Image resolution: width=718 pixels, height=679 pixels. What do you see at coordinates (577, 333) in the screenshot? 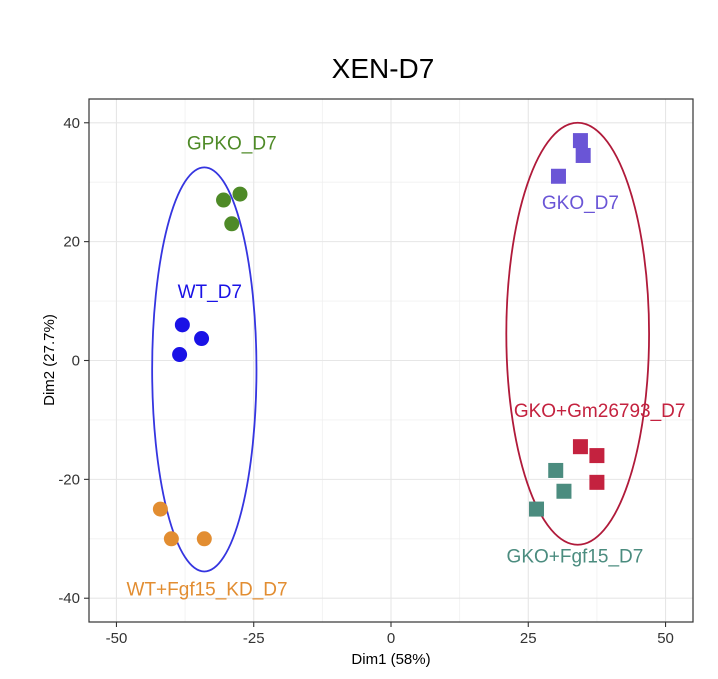
I see `ellipse-gko` at bounding box center [577, 333].